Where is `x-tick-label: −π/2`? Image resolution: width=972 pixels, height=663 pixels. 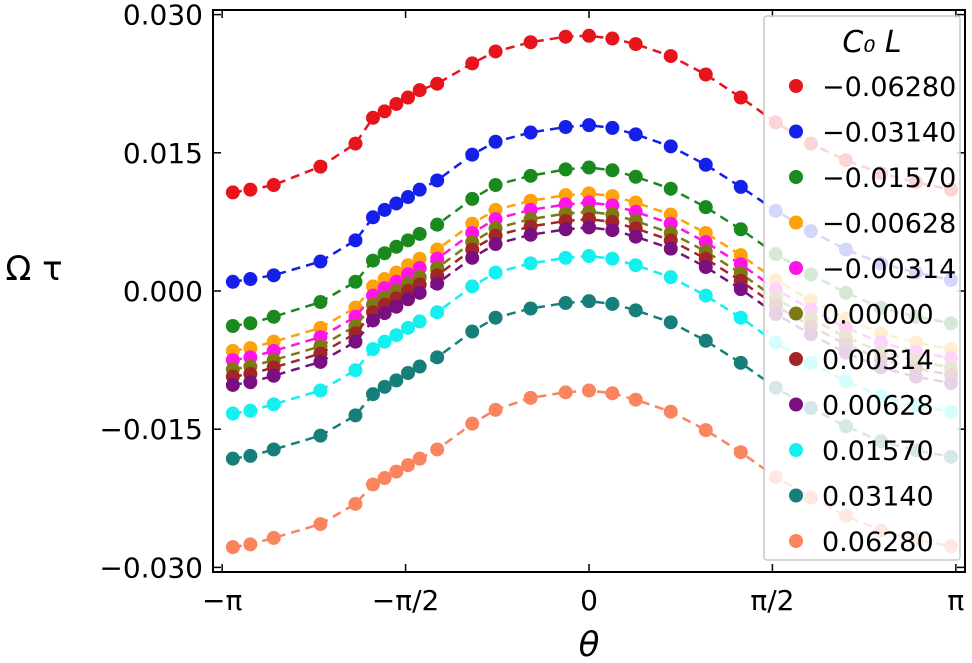 x-tick-label: −π/2 is located at coordinates (406, 600).